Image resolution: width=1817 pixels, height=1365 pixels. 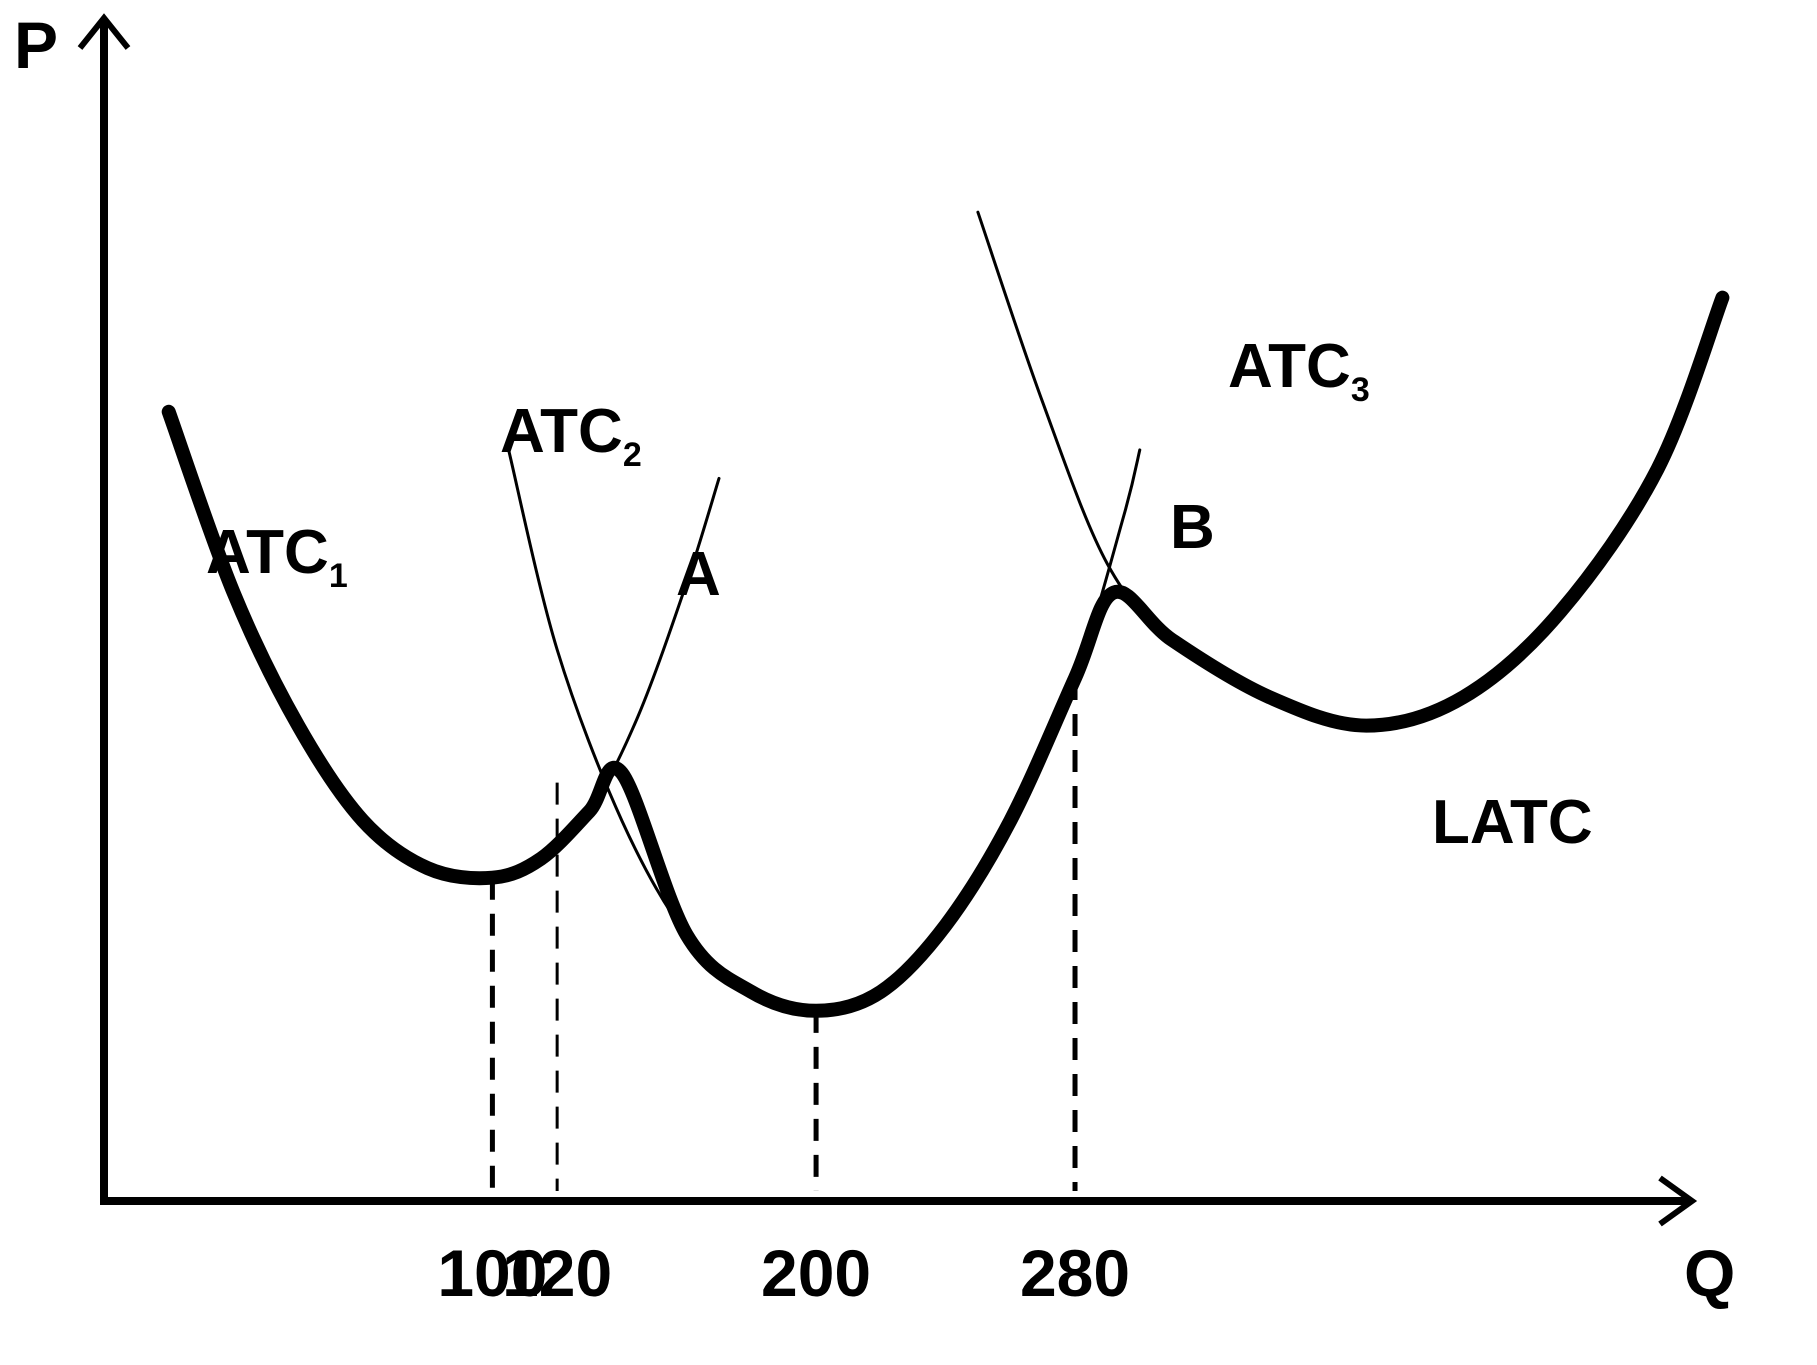 What do you see at coordinates (571, 435) in the screenshot?
I see `atc2-label: ATC2` at bounding box center [571, 435].